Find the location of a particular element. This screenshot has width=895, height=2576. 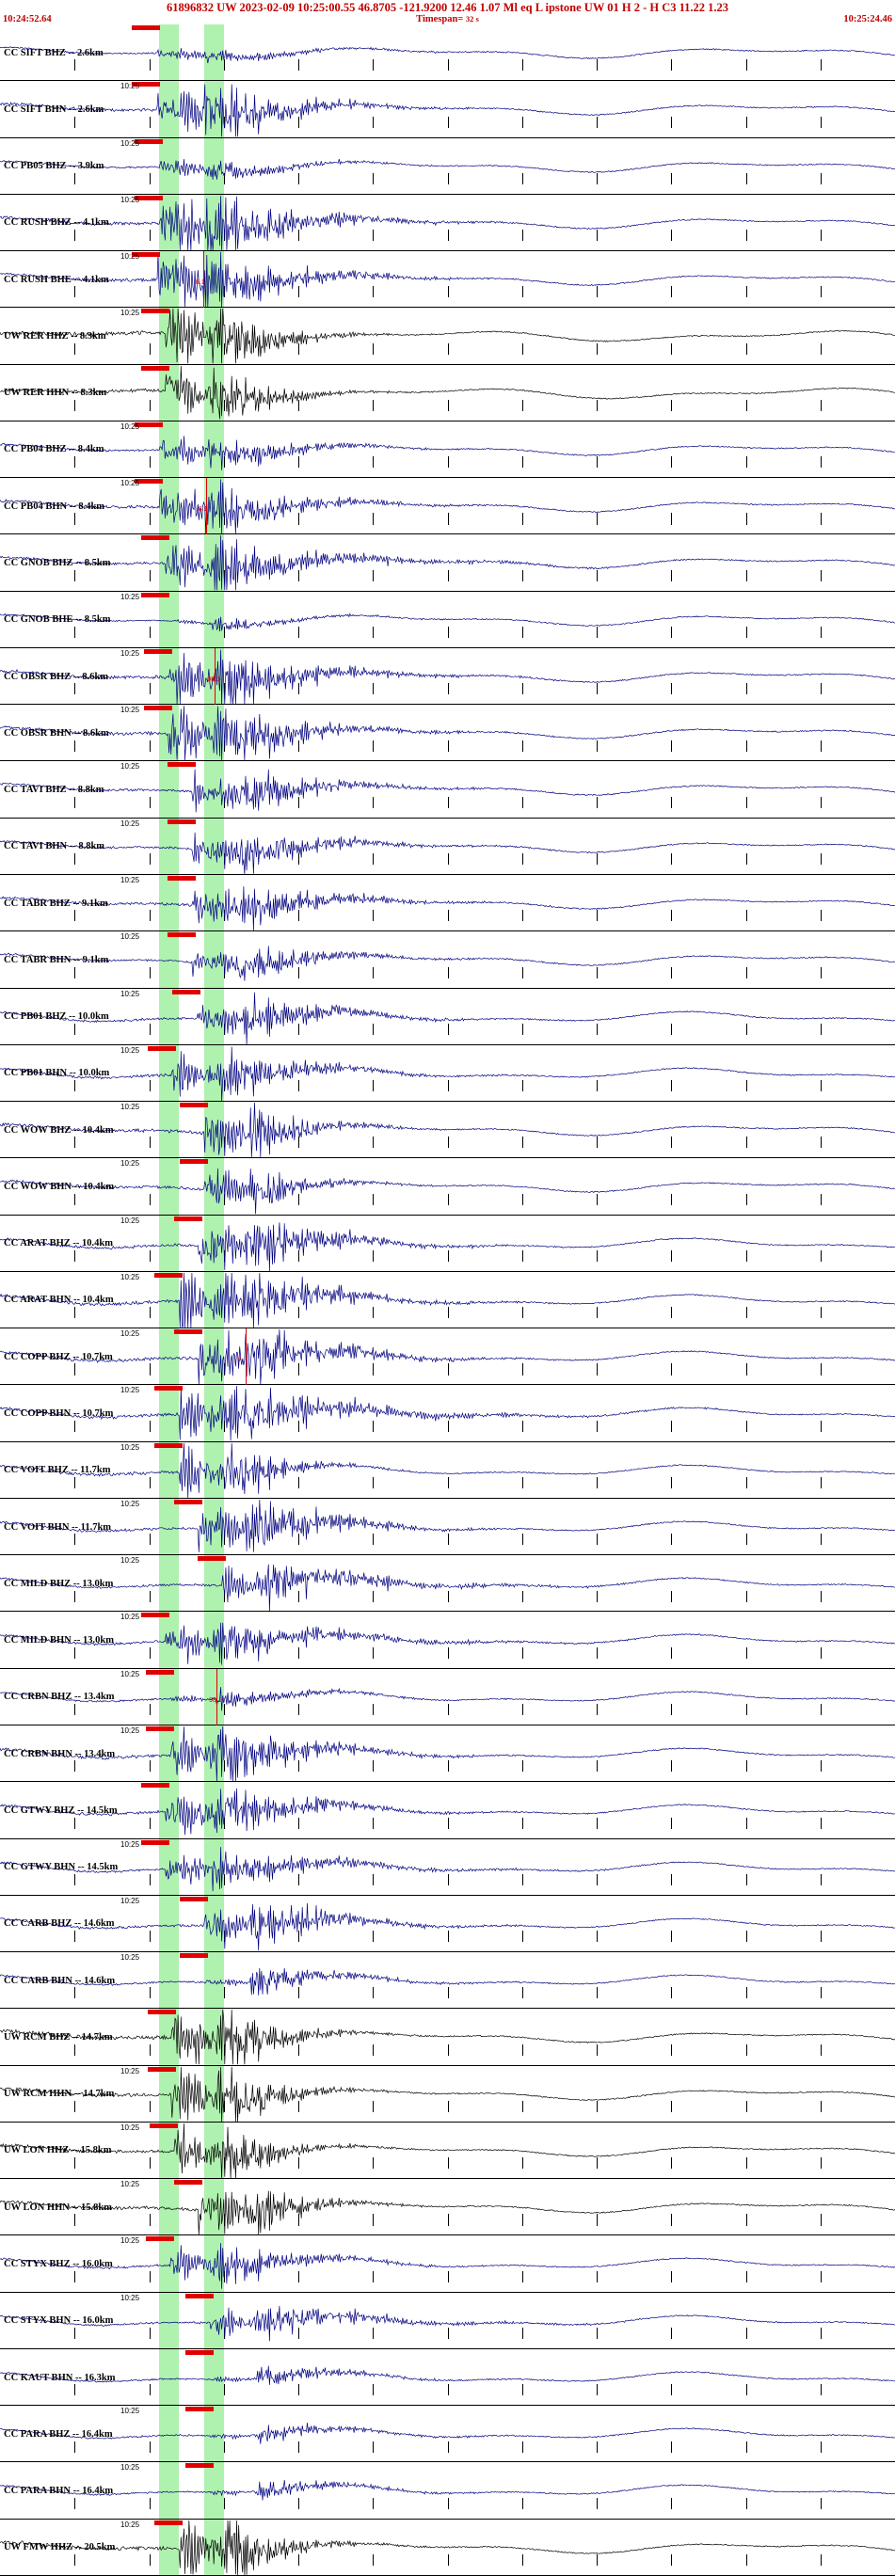

trace-label: UW RER HHN -- 8.3km is located at coordinates (55, 394).